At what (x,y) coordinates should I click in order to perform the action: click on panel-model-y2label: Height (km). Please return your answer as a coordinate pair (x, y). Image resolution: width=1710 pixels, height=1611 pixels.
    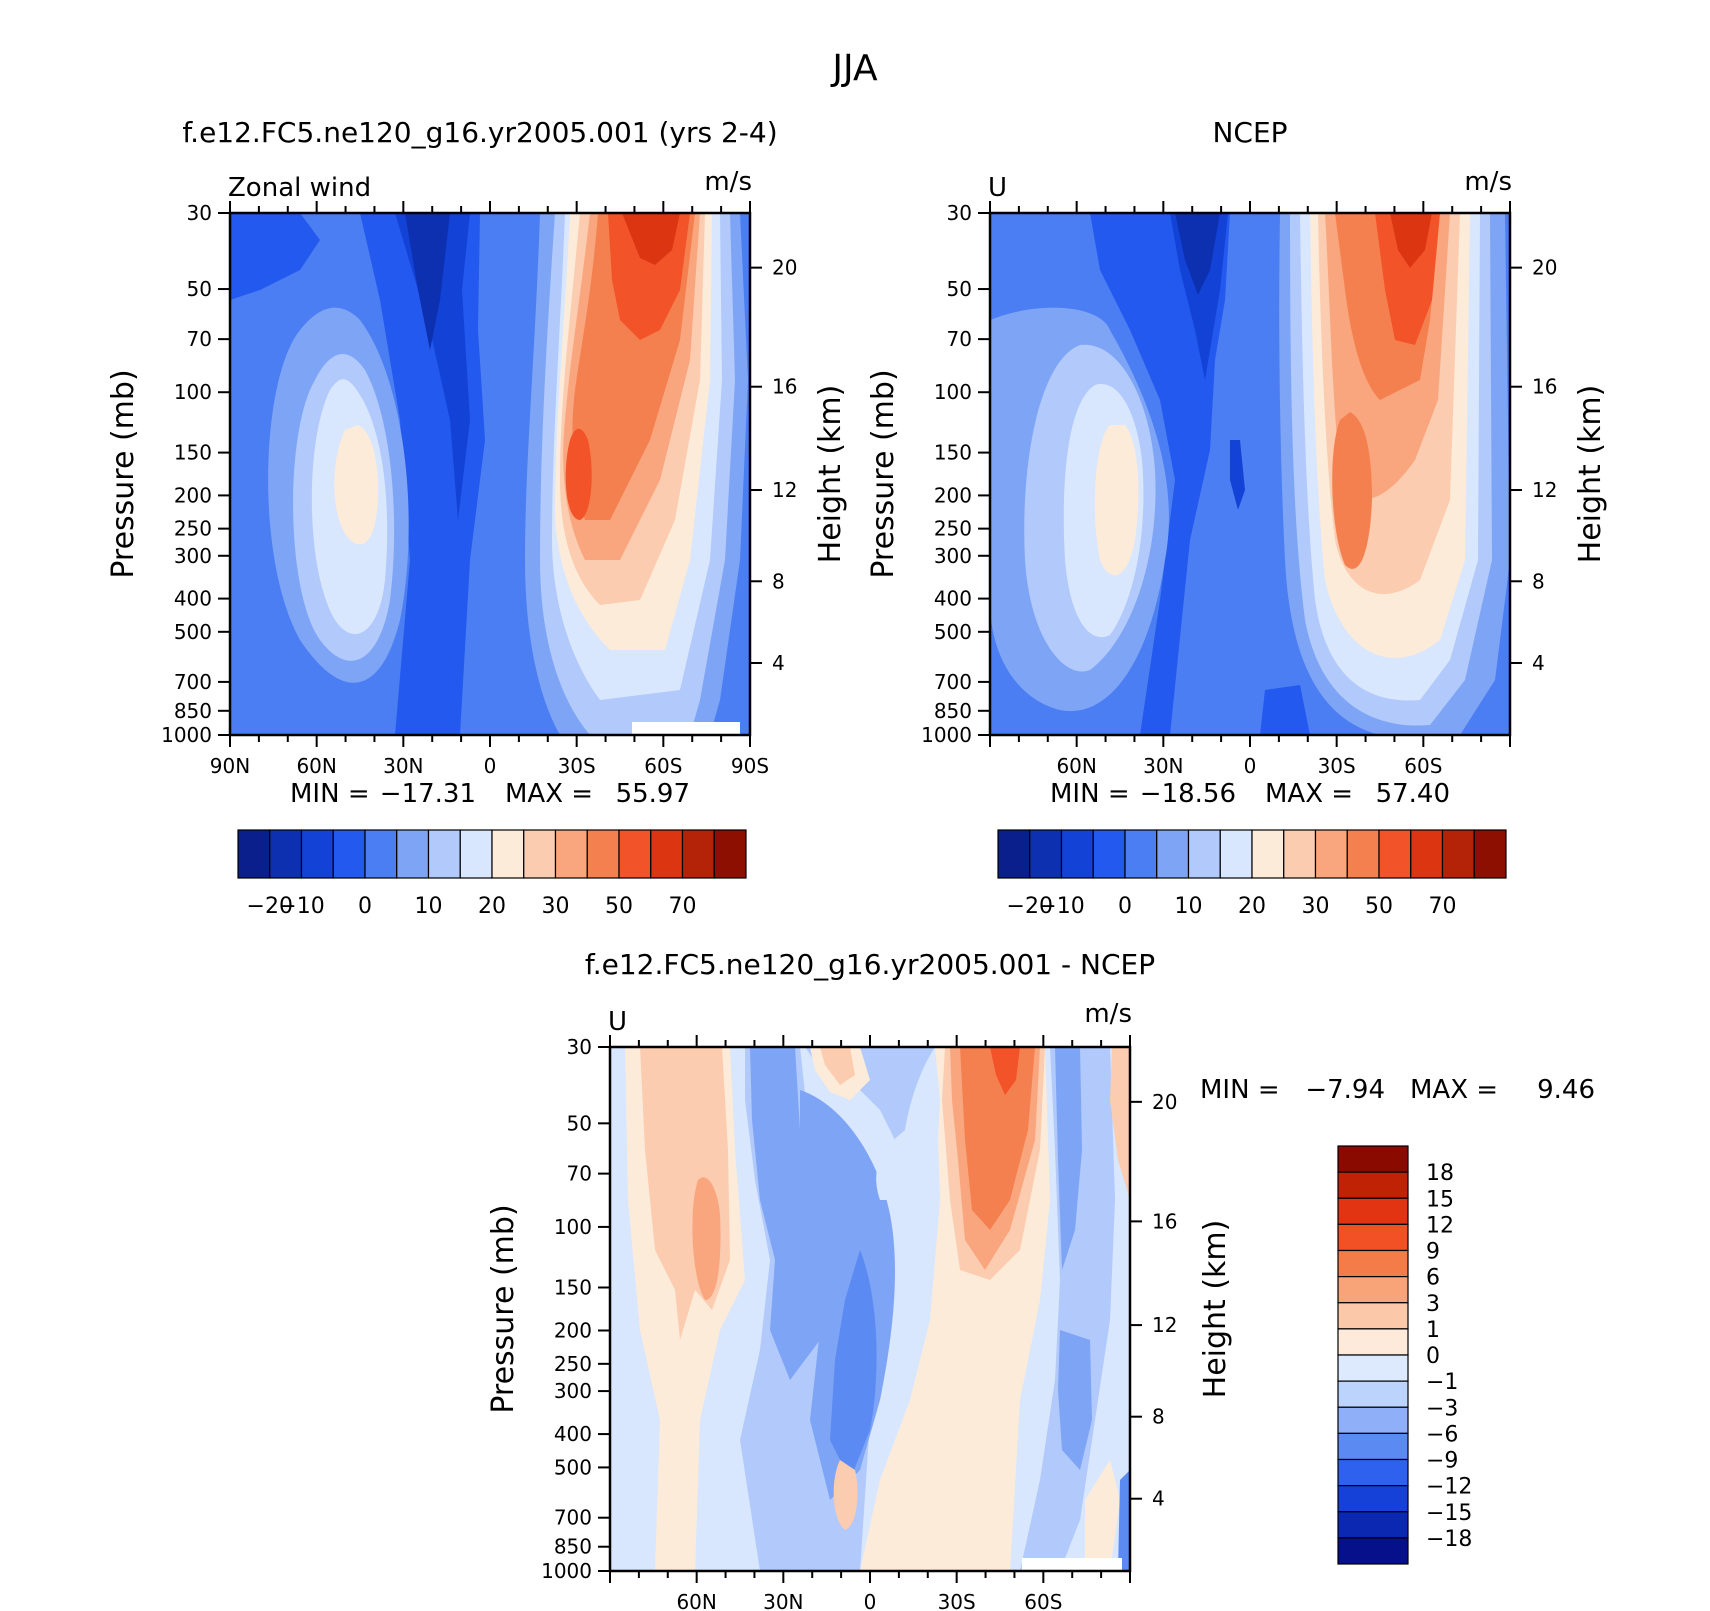
    Looking at the image, I should click on (830, 474).